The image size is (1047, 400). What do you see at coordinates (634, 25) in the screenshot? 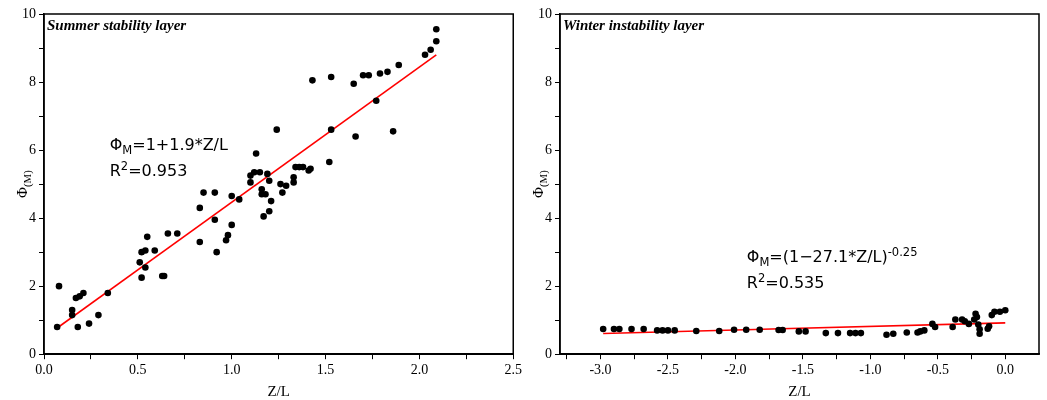
I see `chart-title: Winter instability layer` at bounding box center [634, 25].